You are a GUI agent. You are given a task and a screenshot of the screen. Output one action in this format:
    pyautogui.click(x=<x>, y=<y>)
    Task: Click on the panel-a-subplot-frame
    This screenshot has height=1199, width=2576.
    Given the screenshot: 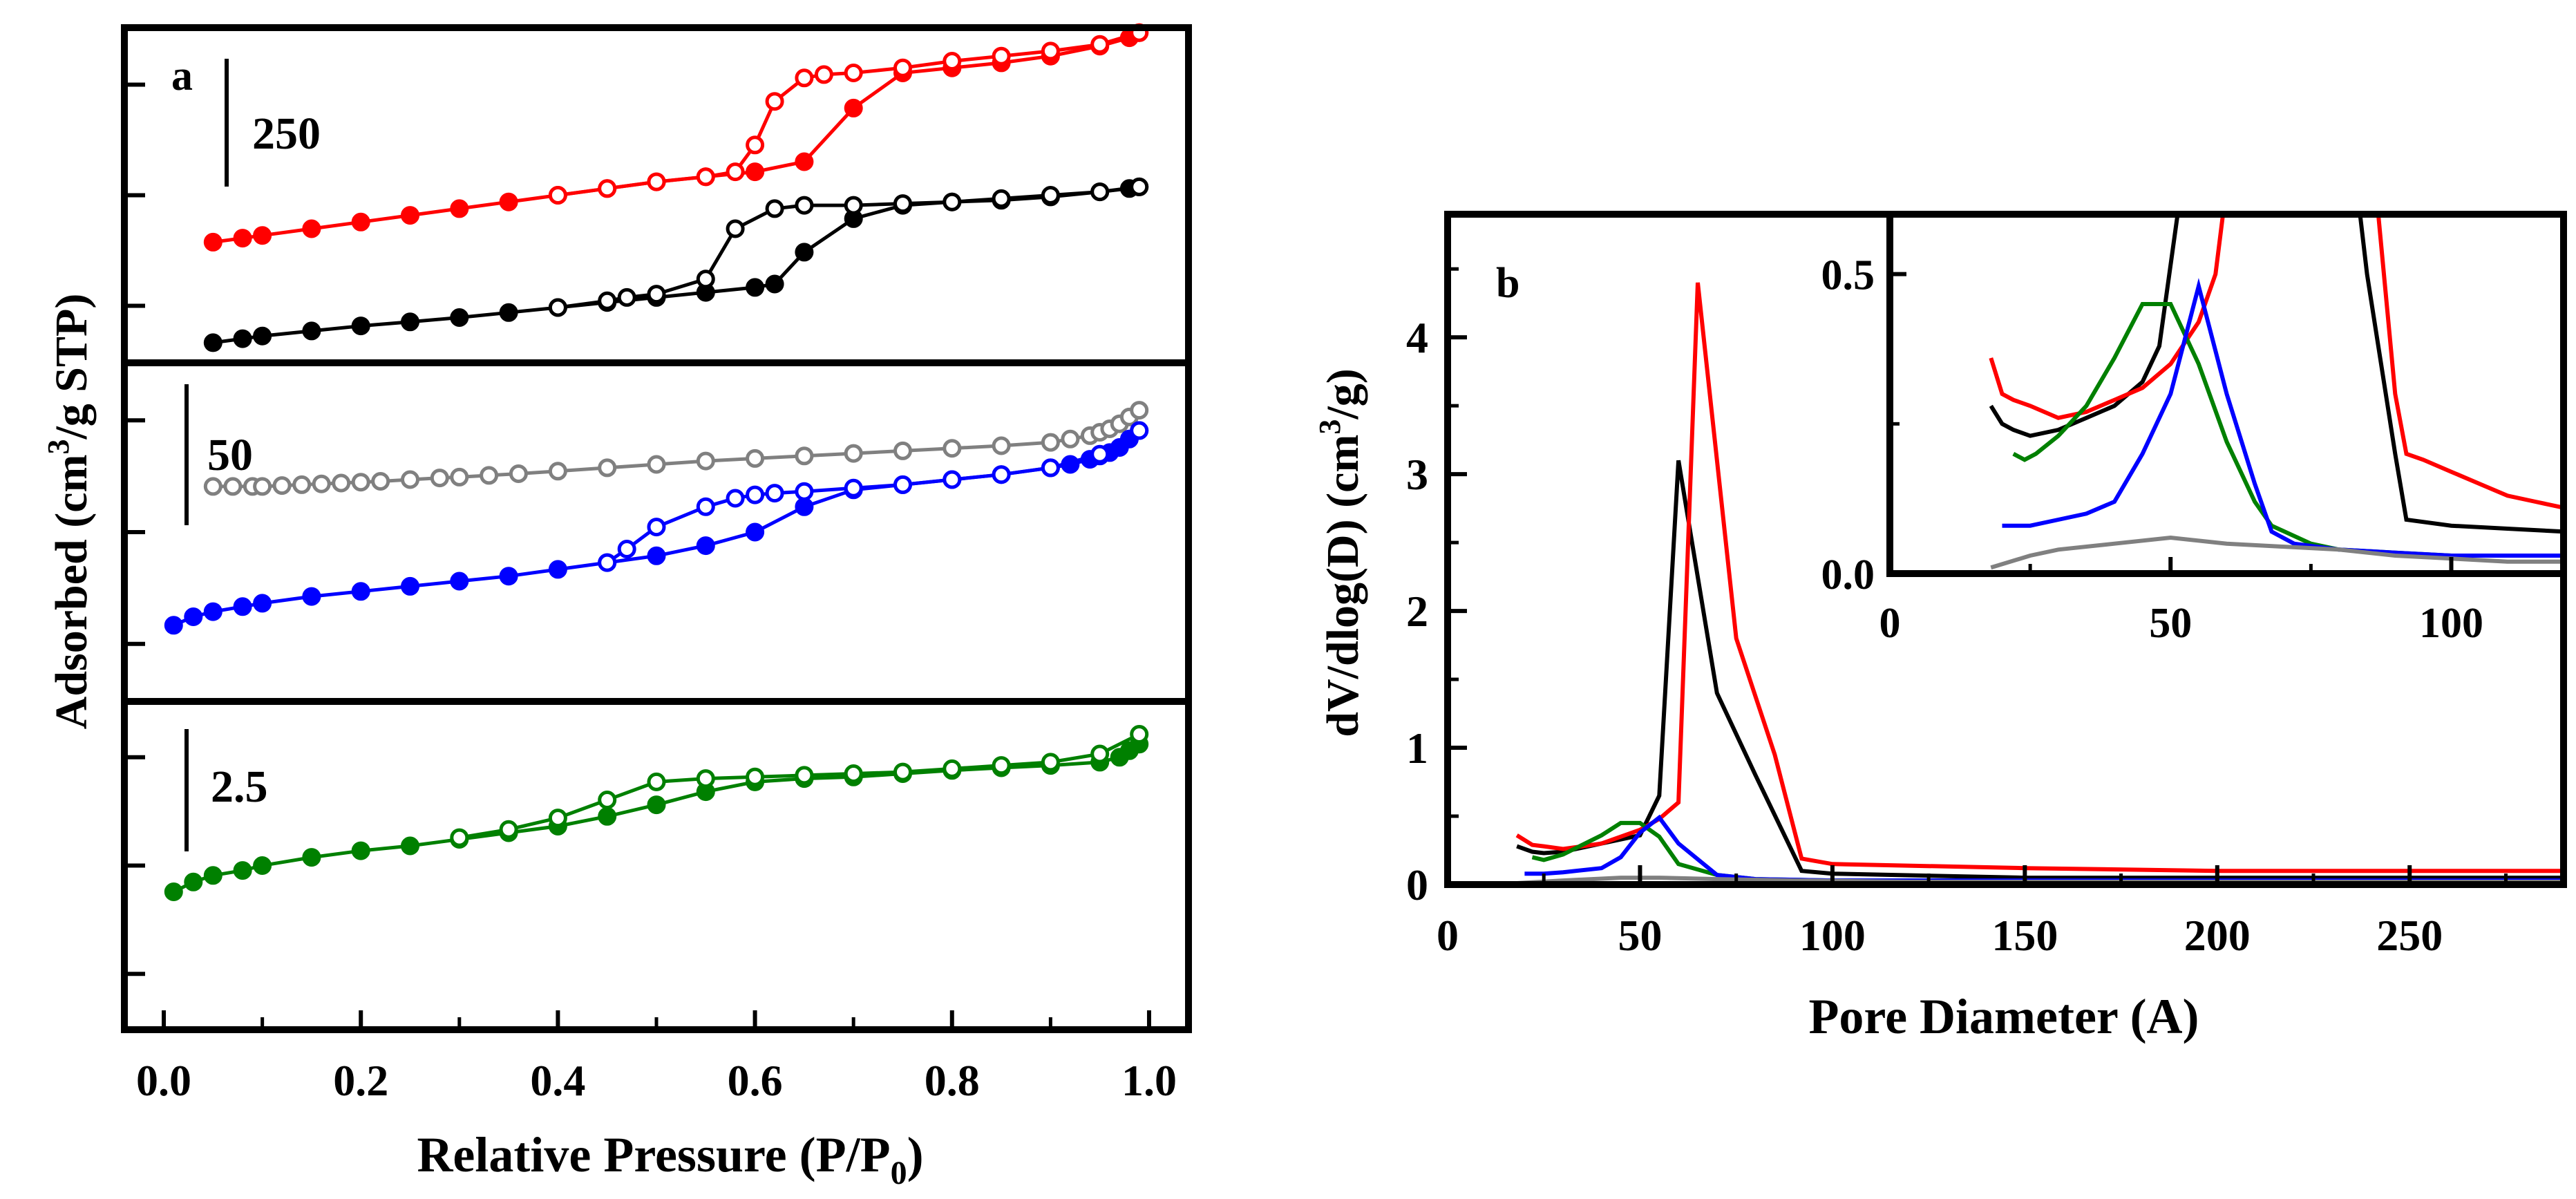 What is the action you would take?
    pyautogui.click(x=656, y=866)
    